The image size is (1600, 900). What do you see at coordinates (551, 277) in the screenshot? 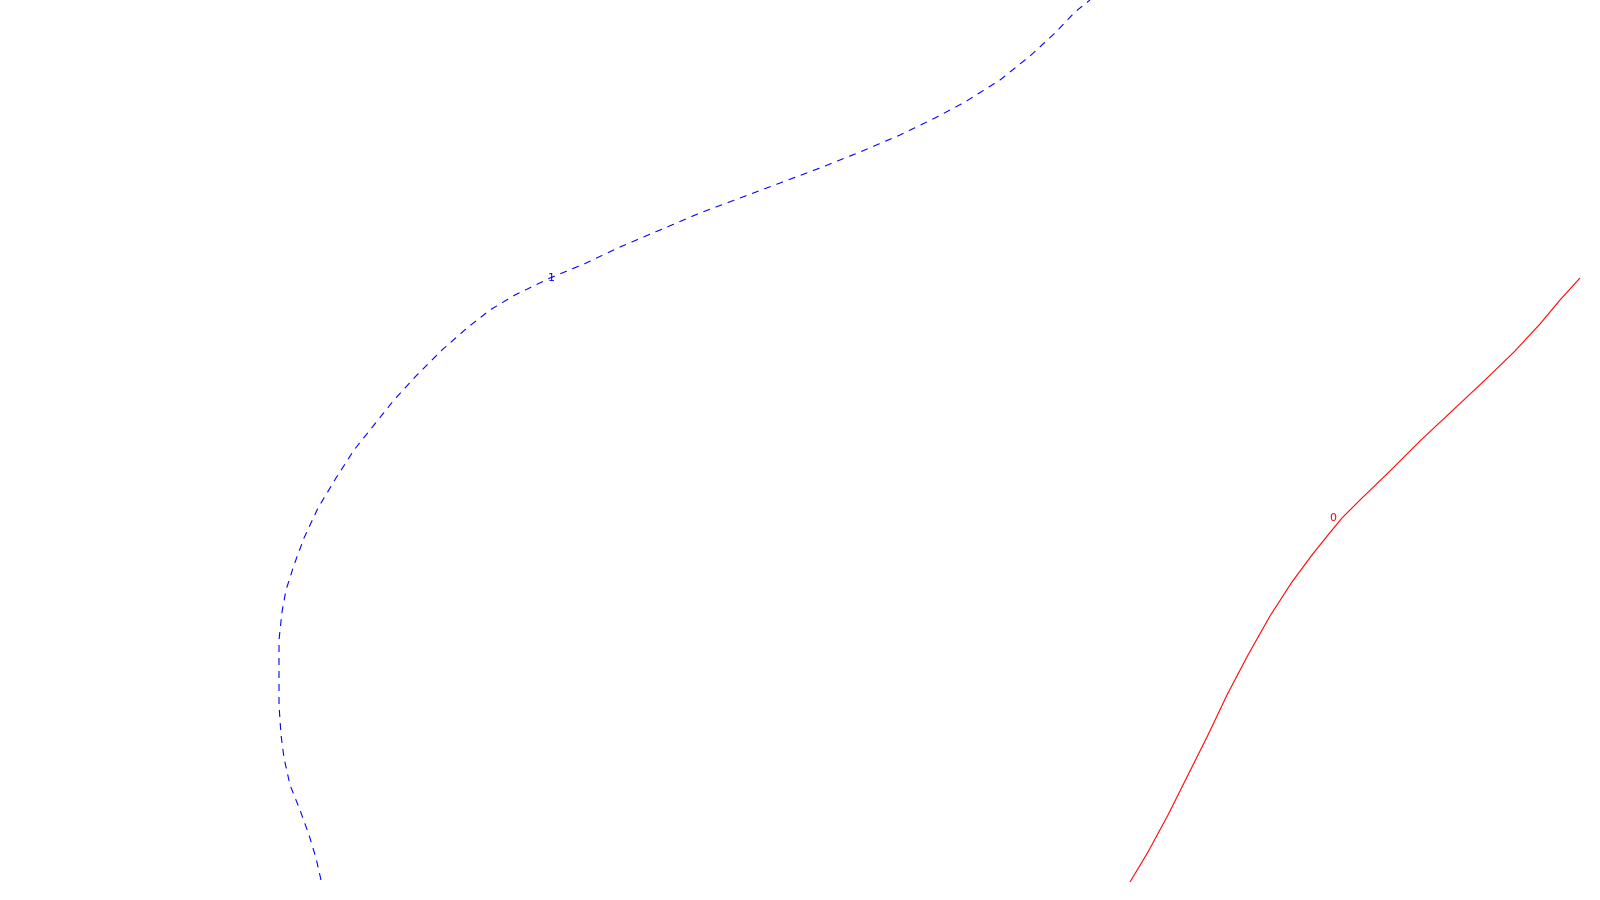
I see `contour-label-blue: 1` at bounding box center [551, 277].